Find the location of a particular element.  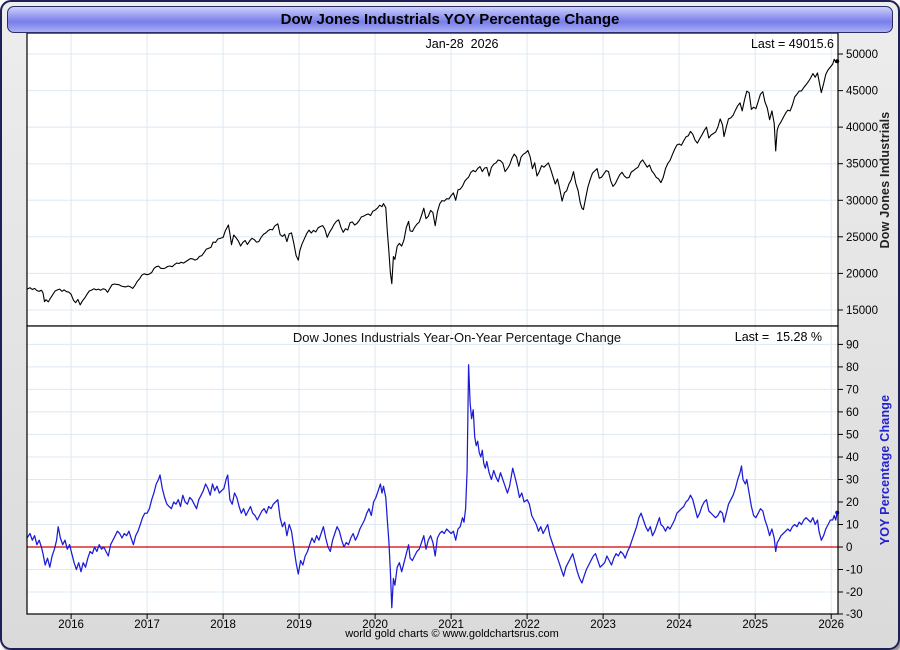

y-axis-tick-label: 40000 is located at coordinates (862, 128).